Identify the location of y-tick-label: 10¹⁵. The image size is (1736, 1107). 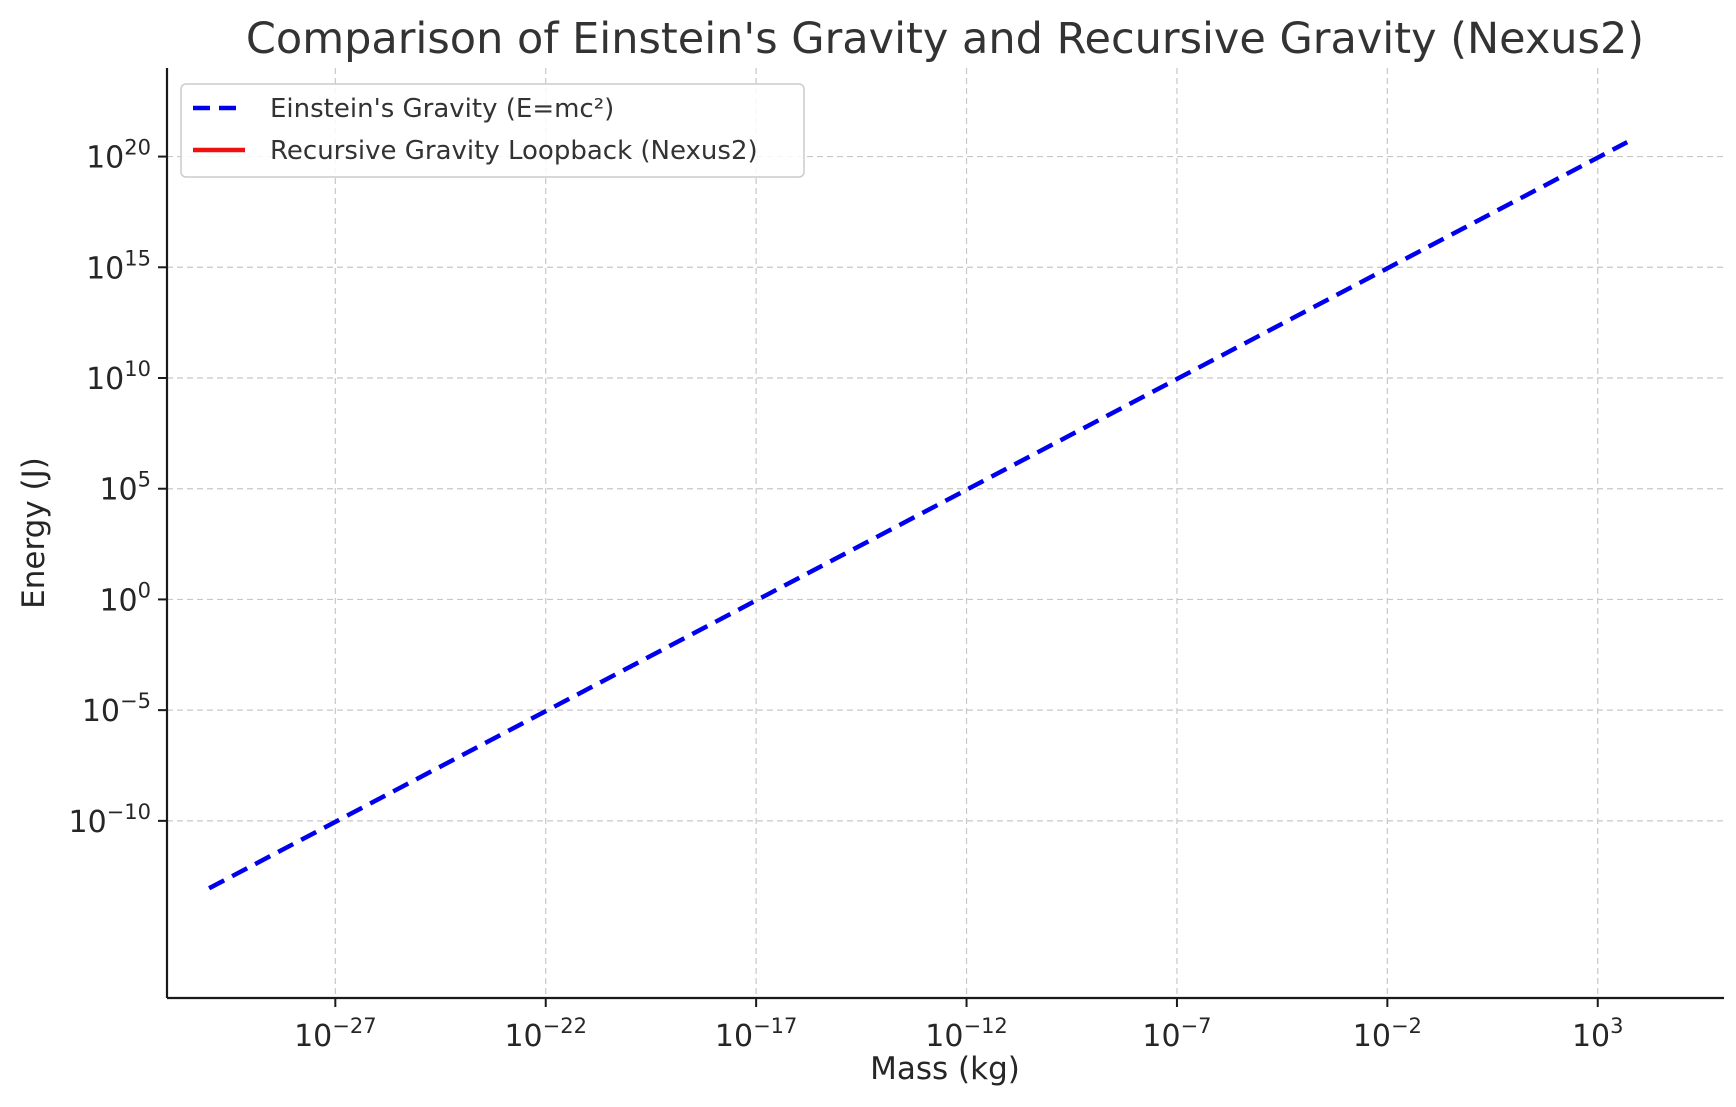
(118, 266).